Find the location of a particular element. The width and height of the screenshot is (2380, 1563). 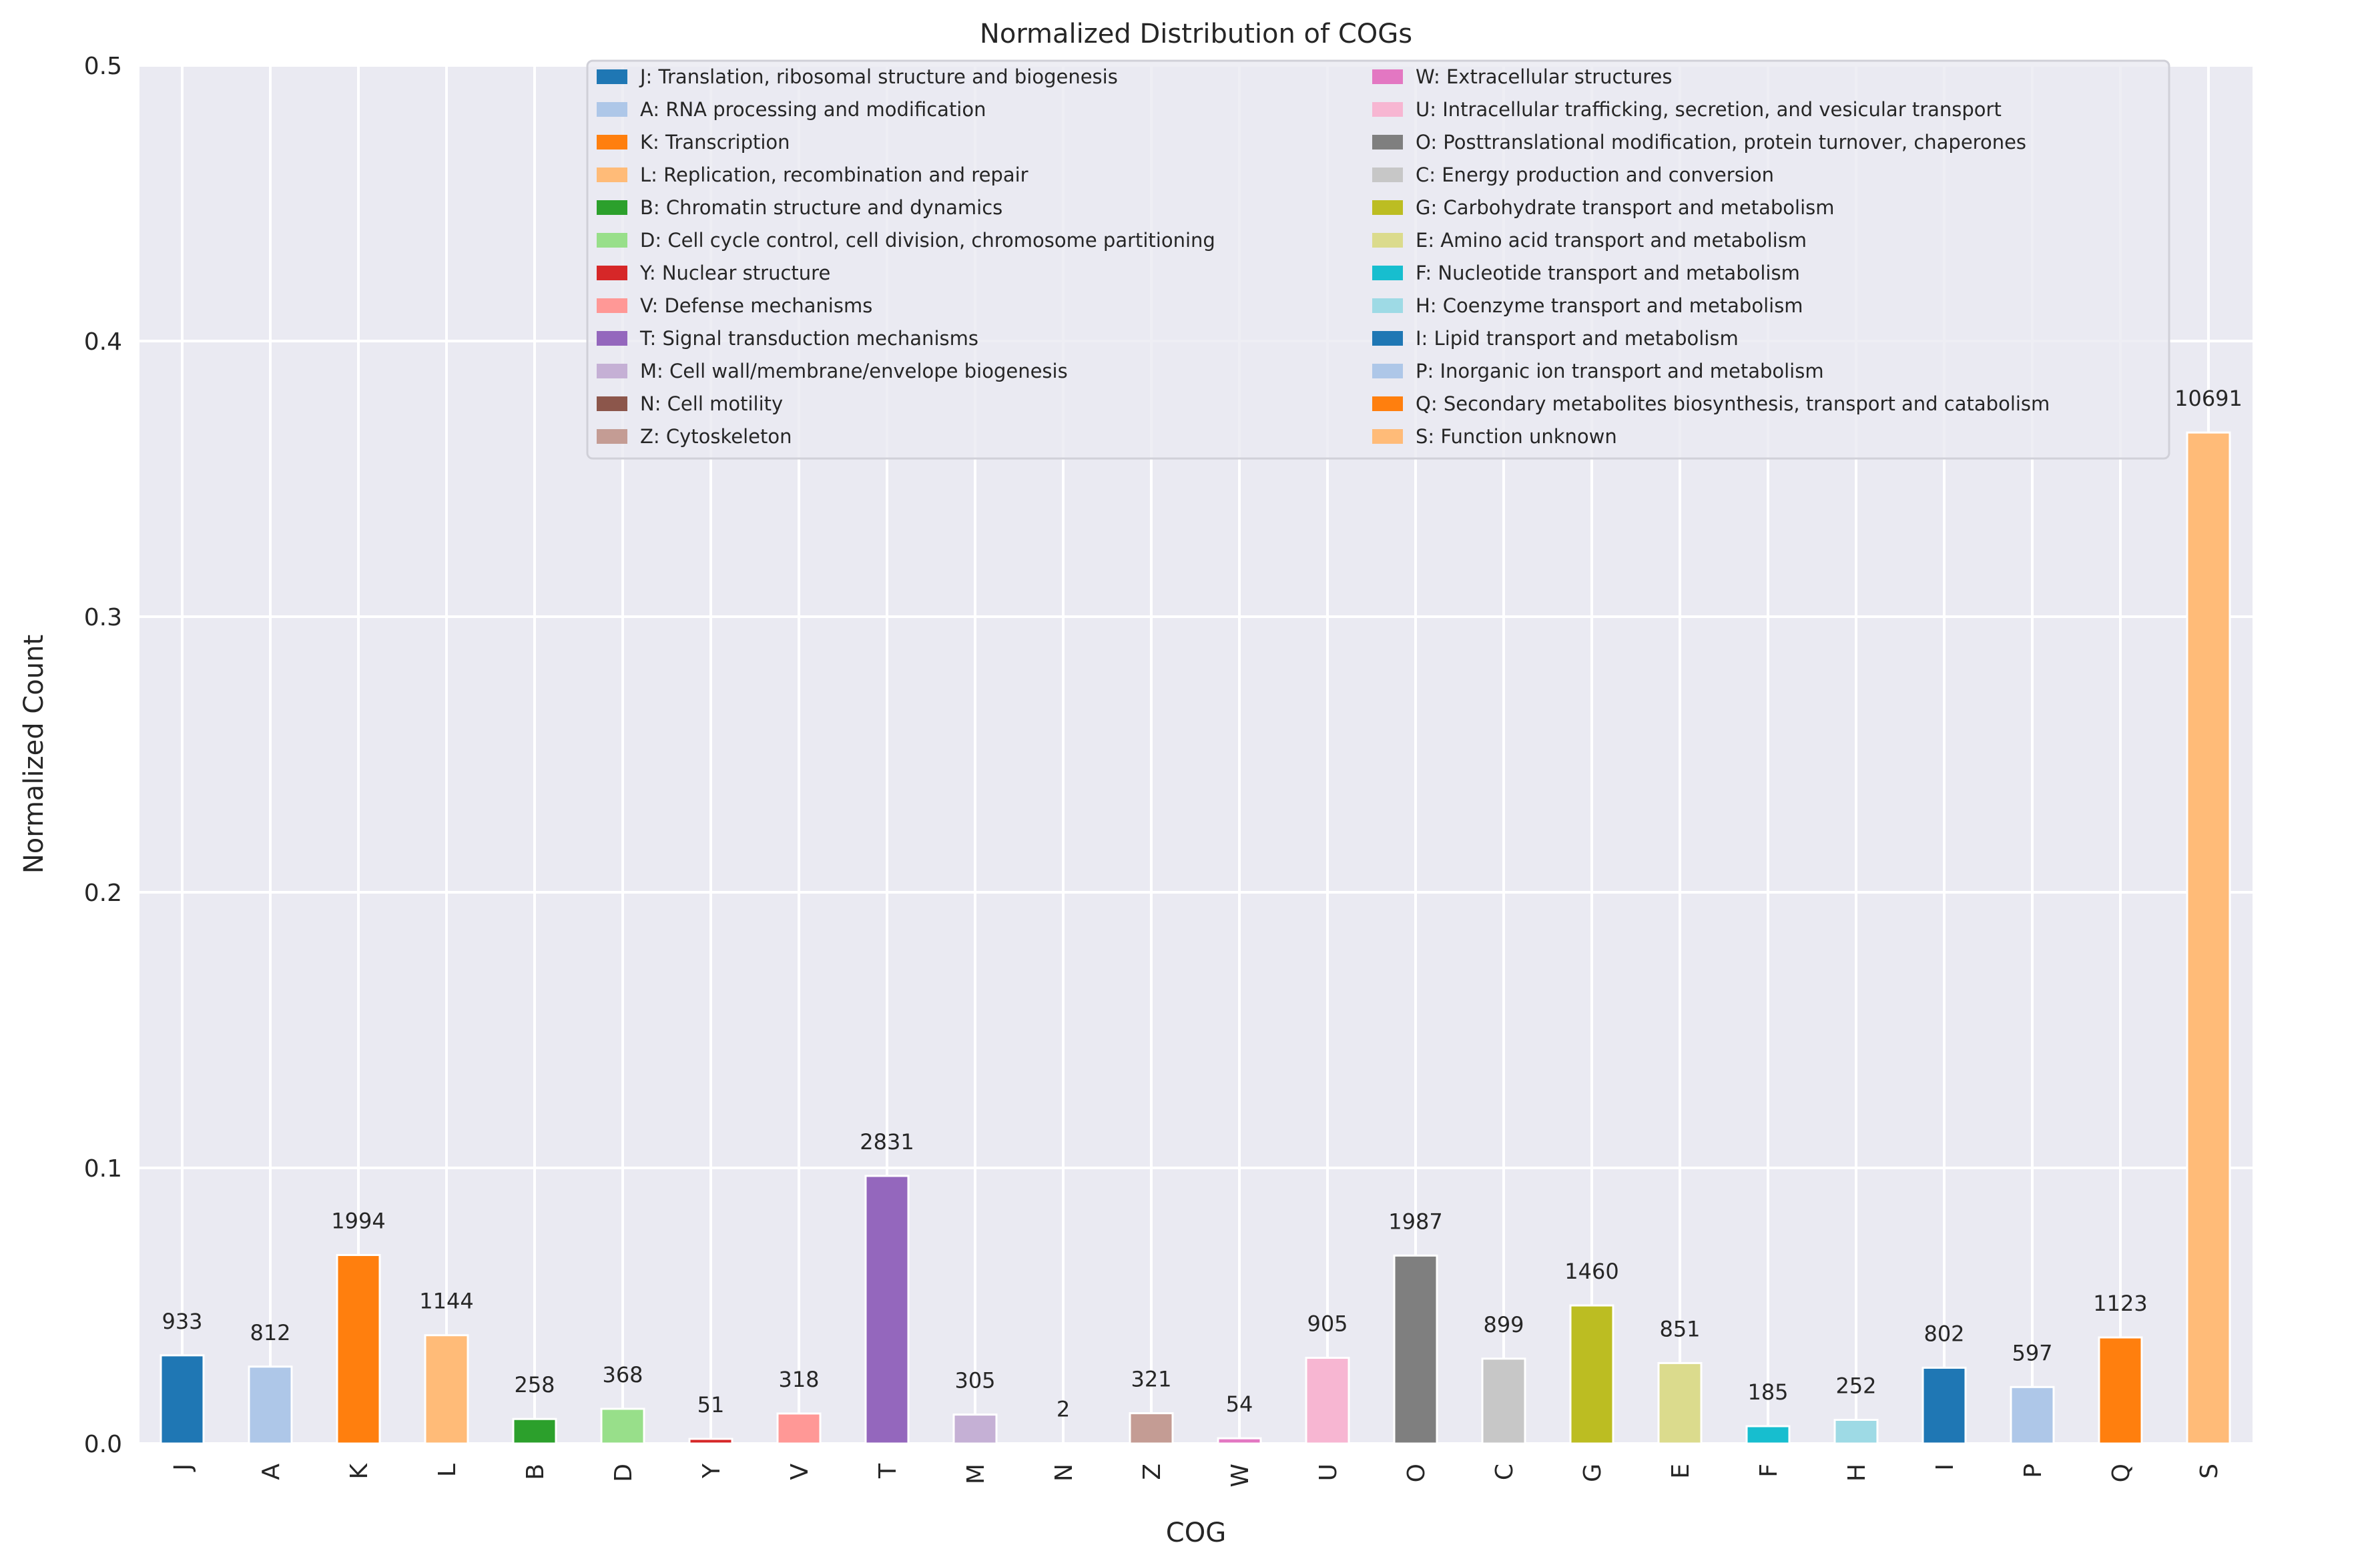

x-tick-label: S is located at coordinates (2209, 1471).